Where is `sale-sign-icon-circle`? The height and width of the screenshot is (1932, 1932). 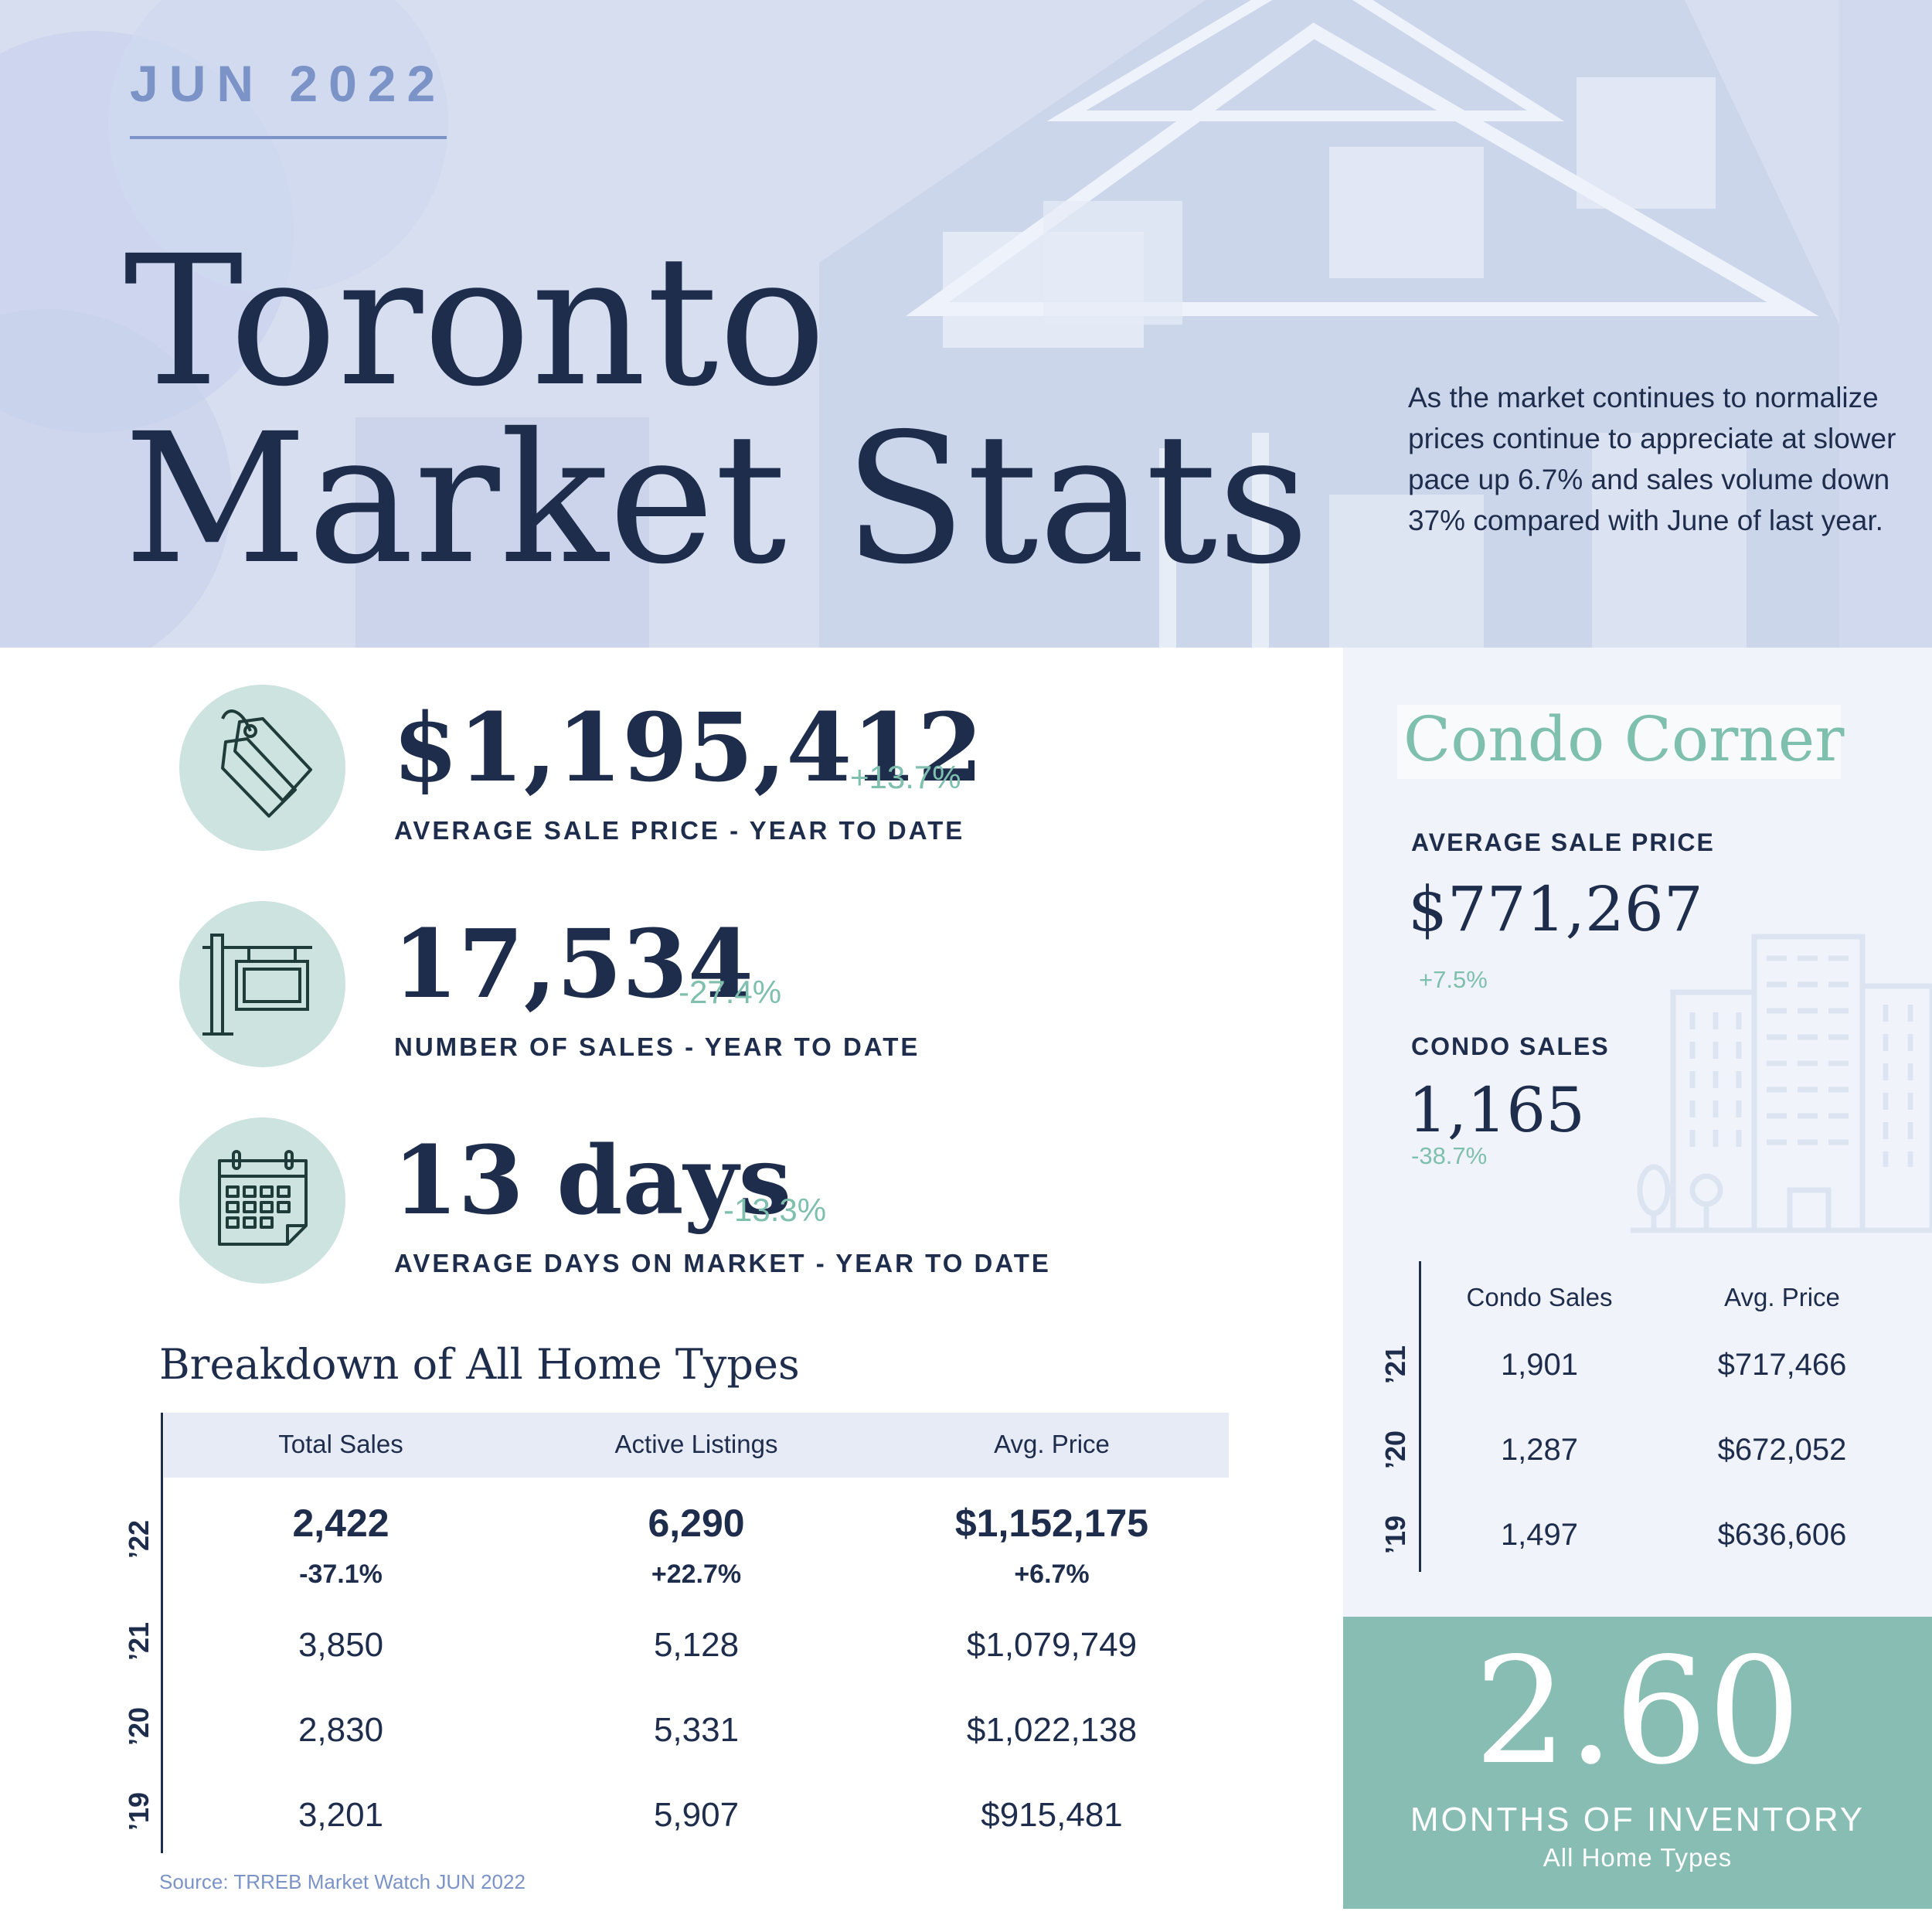
sale-sign-icon-circle is located at coordinates (262, 984).